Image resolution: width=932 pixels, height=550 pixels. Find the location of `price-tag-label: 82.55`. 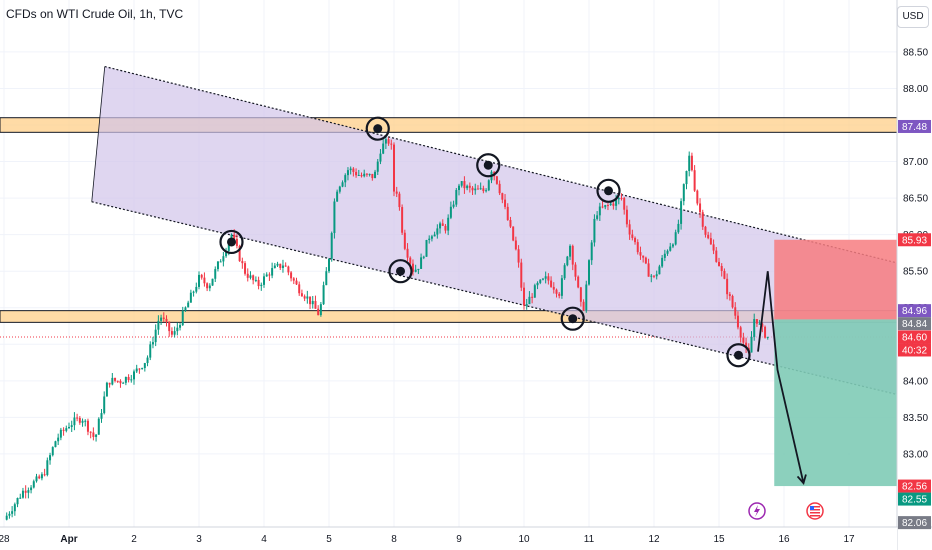

price-tag-label: 82.55 is located at coordinates (914, 500).